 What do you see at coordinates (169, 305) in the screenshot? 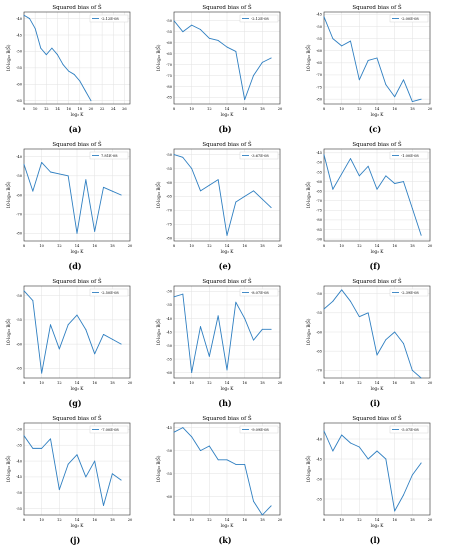
I see `y-tick-label: -35` at bounding box center [169, 305].